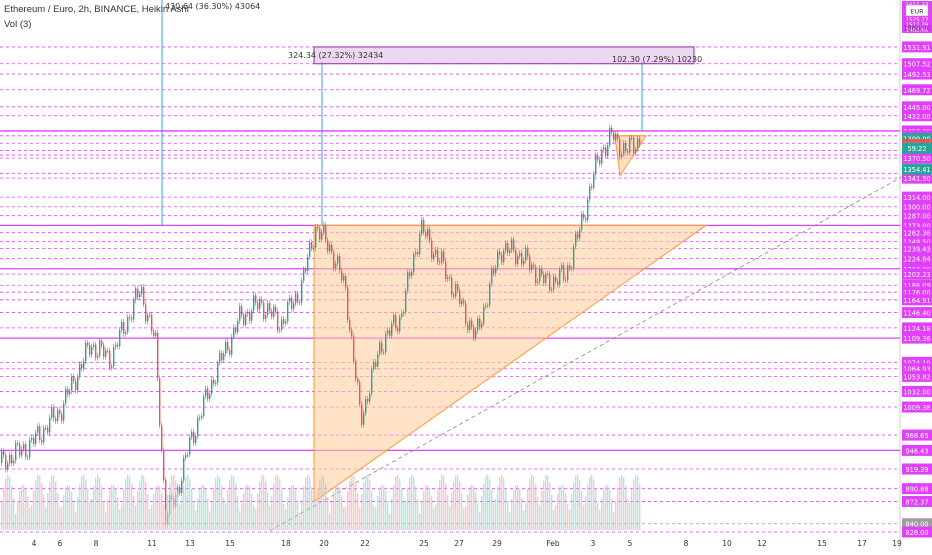 This screenshot has width=932, height=555. What do you see at coordinates (916, 293) in the screenshot?
I see `level-label: 1176.00` at bounding box center [916, 293].